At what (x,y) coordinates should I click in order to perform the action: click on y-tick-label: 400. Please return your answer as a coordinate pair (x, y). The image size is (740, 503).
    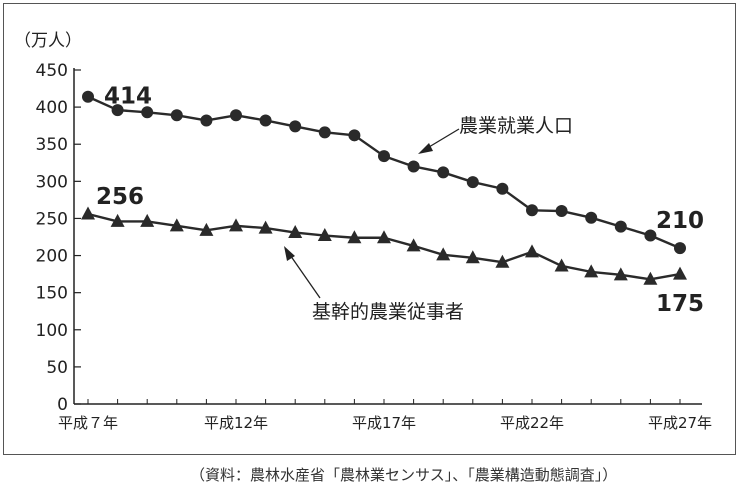
    Looking at the image, I should click on (52, 108).